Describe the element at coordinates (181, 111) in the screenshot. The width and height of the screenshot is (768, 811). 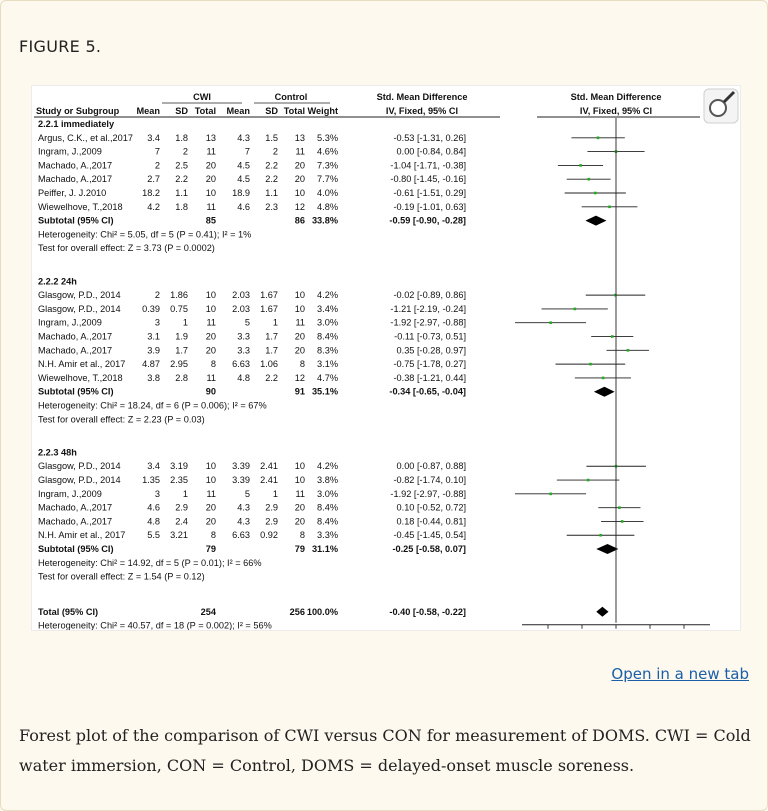
I see `column-header-sd: SD` at that location.